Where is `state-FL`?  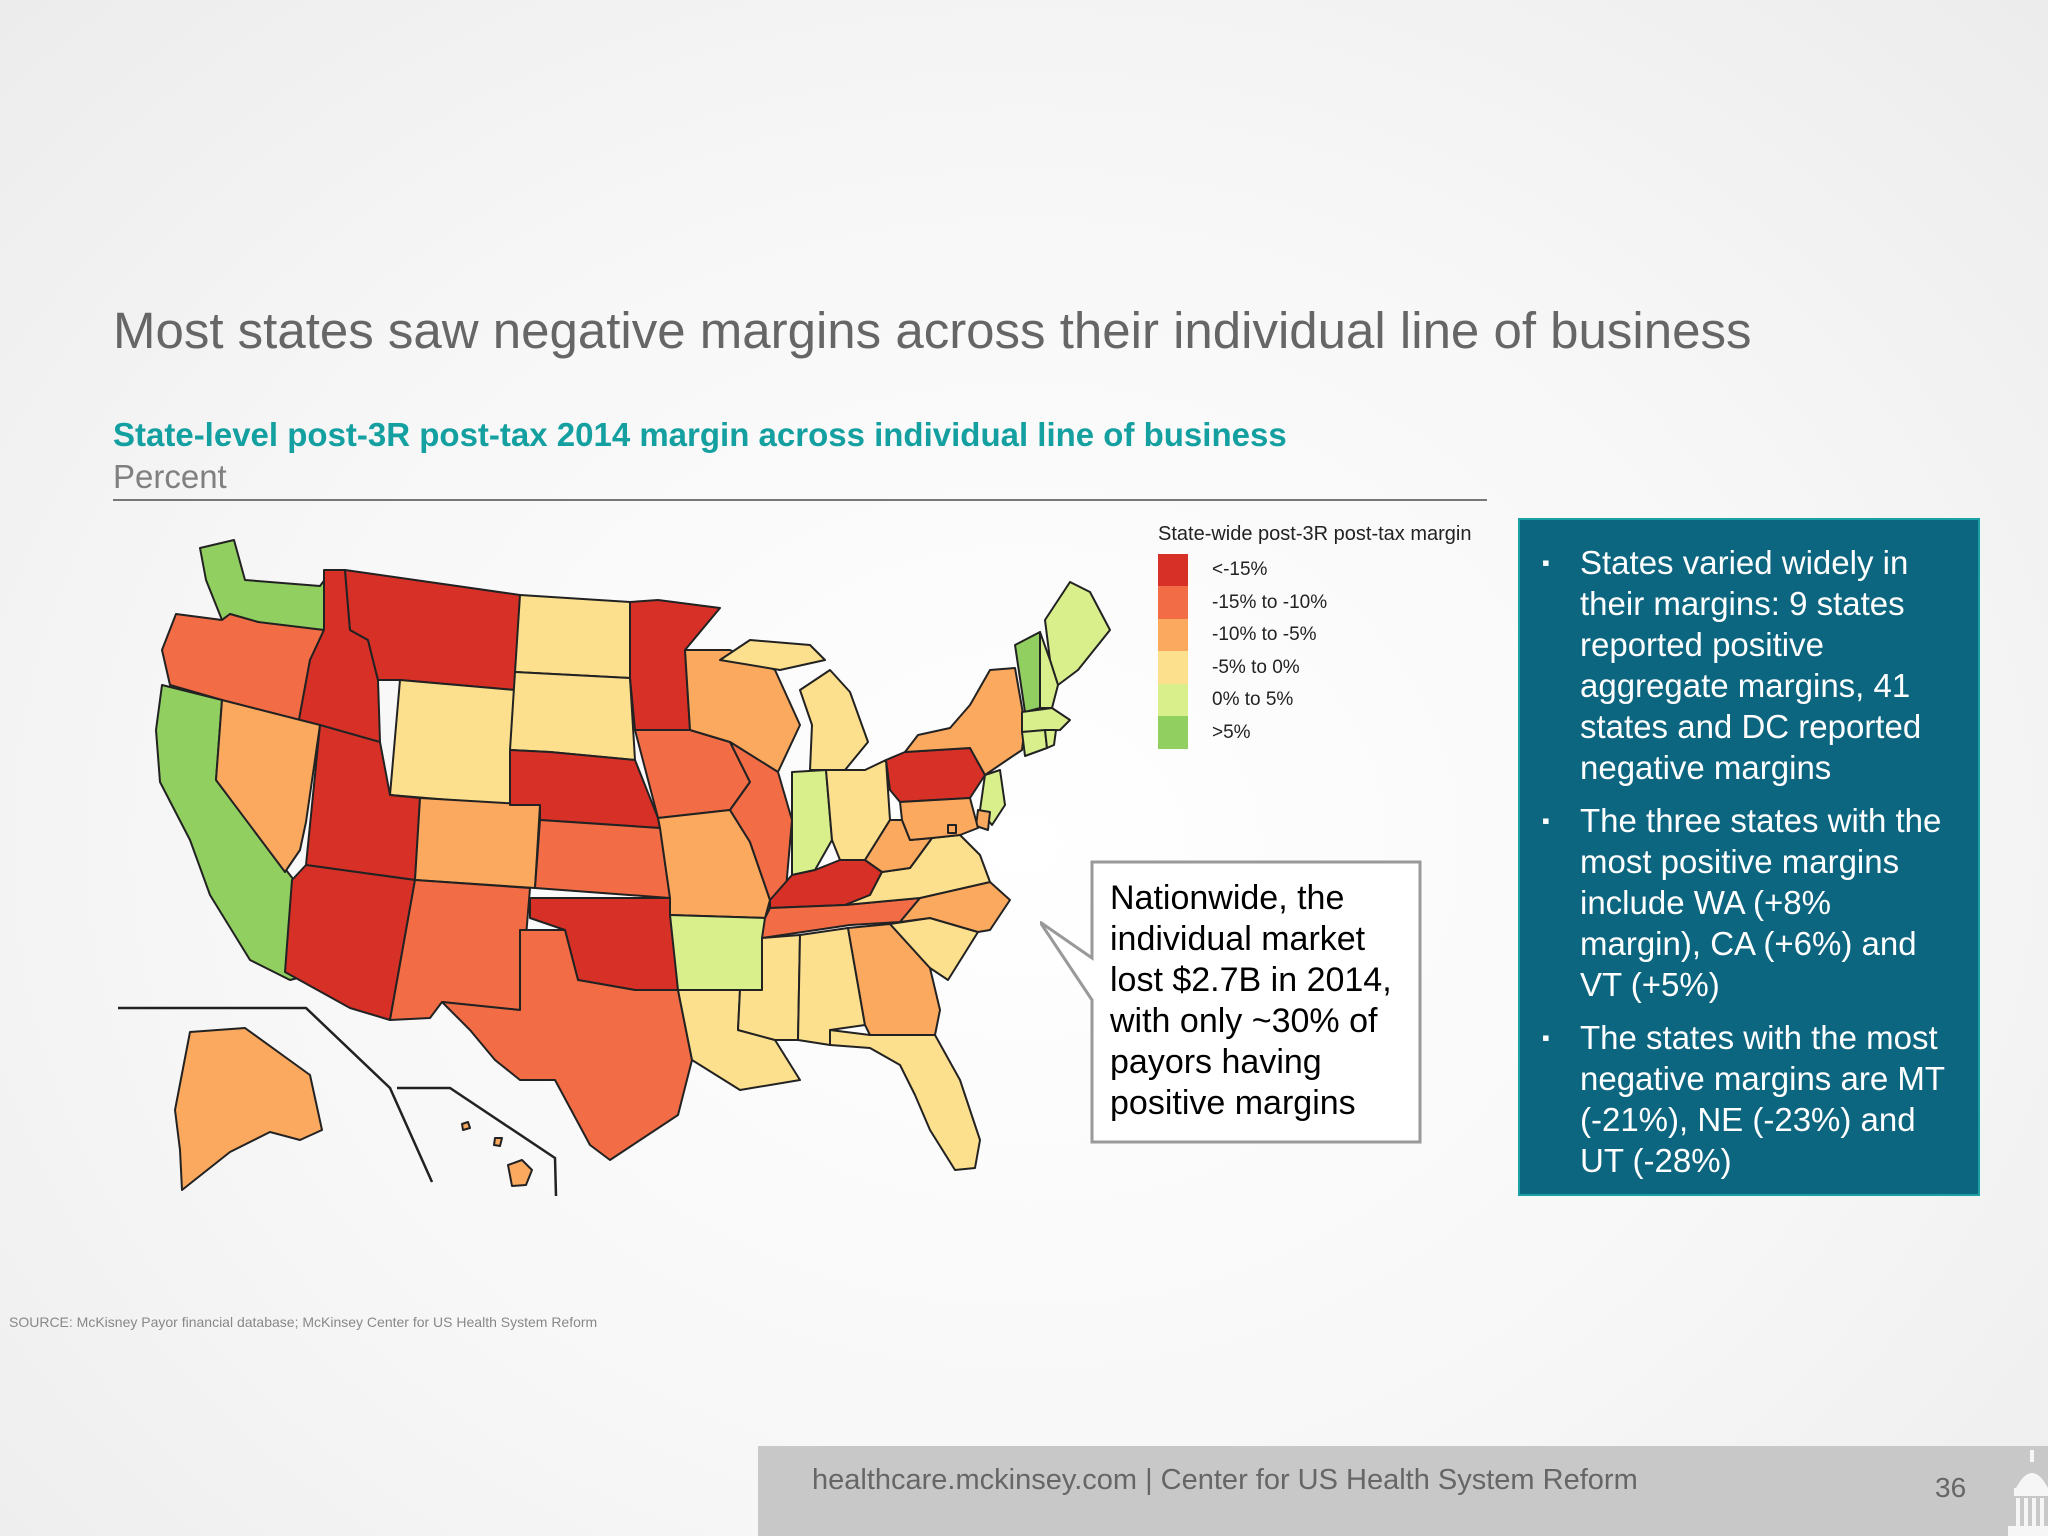
state-FL is located at coordinates (905, 1100).